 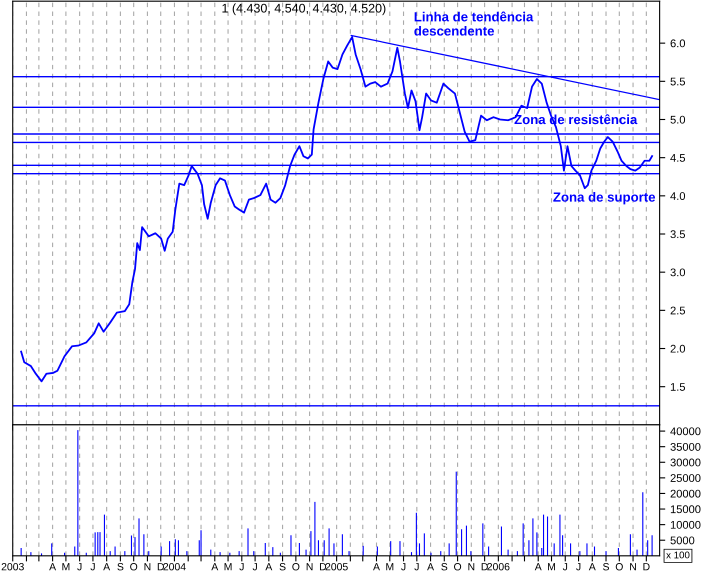 What do you see at coordinates (678, 196) in the screenshot?
I see `y-tick-label: 4.0` at bounding box center [678, 196].